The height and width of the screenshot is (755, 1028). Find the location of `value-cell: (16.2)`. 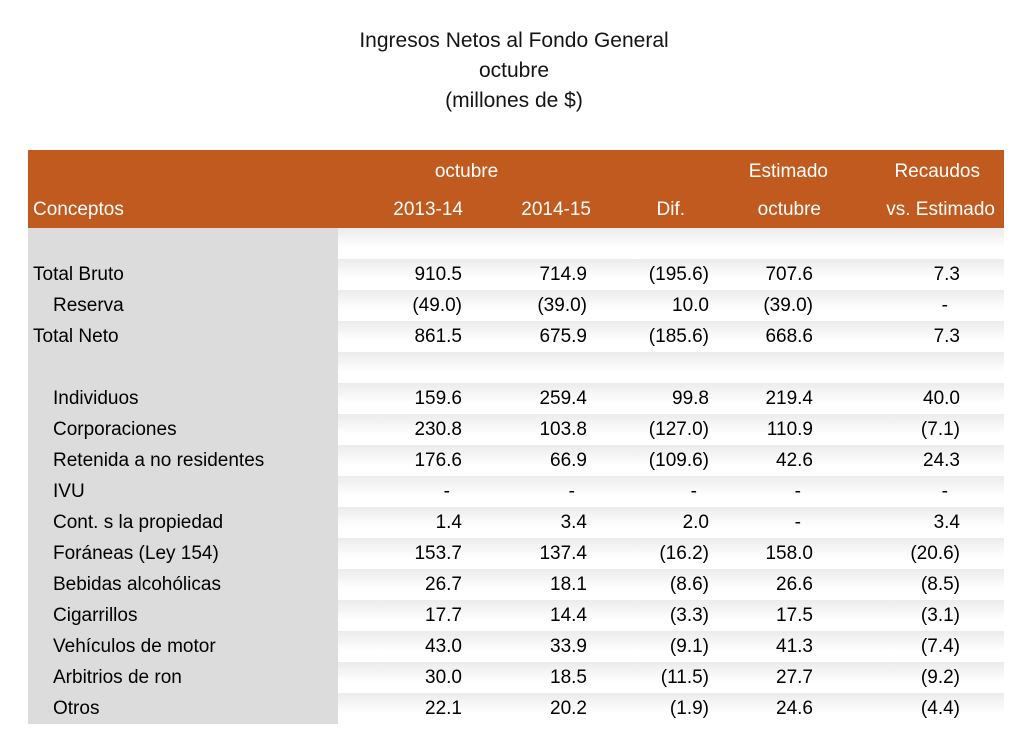

value-cell: (16.2) is located at coordinates (684, 553).